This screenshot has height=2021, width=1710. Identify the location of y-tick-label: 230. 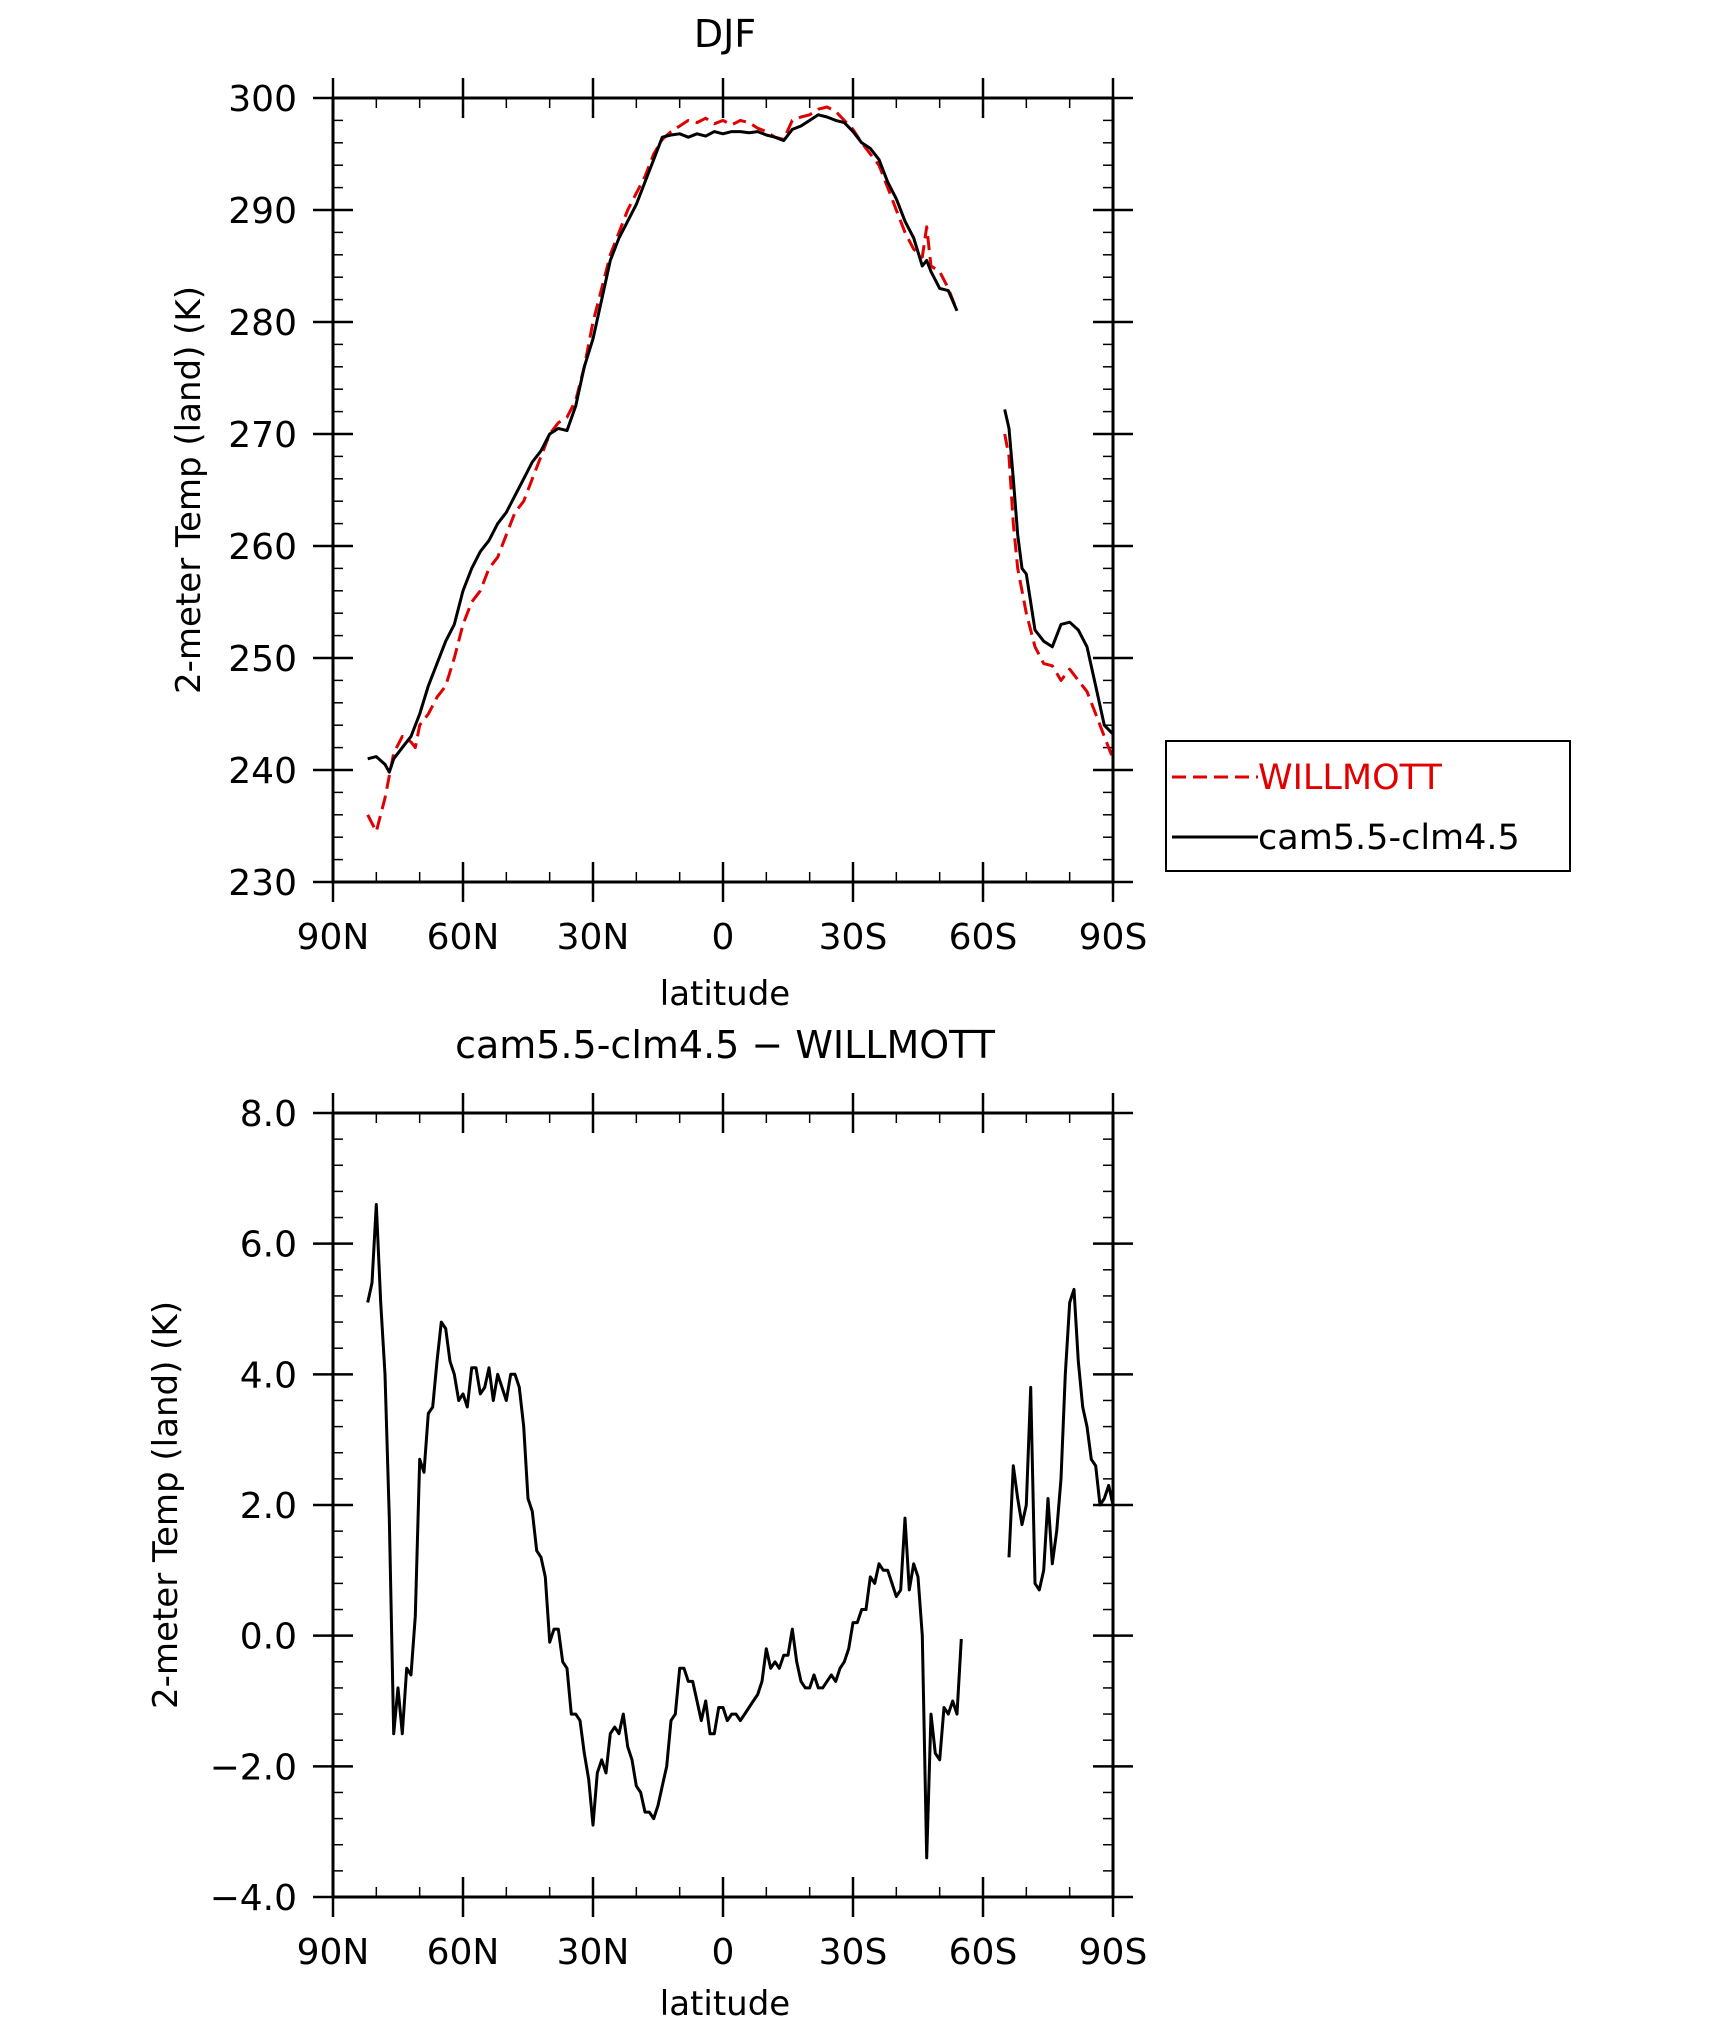
(262, 883).